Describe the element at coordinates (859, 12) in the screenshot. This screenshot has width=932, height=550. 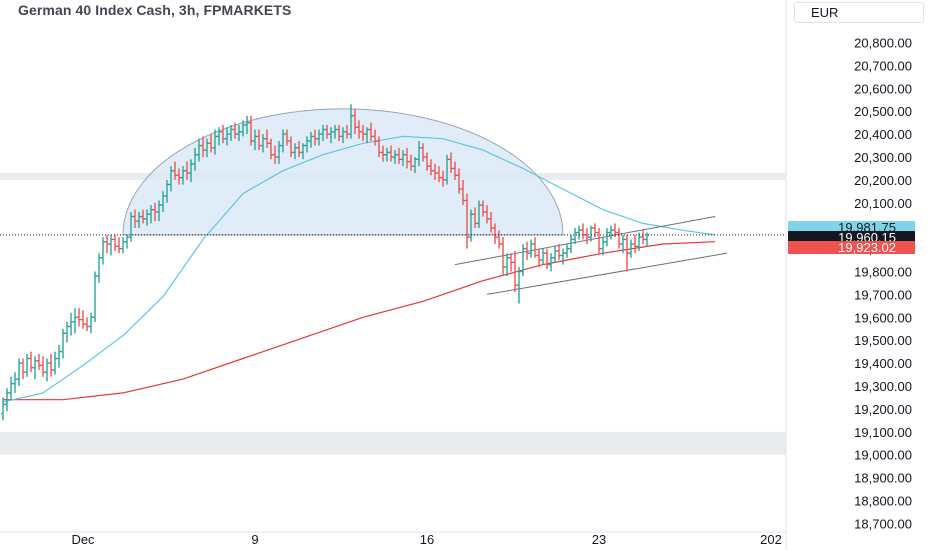
I see `currency-selector: EUR` at that location.